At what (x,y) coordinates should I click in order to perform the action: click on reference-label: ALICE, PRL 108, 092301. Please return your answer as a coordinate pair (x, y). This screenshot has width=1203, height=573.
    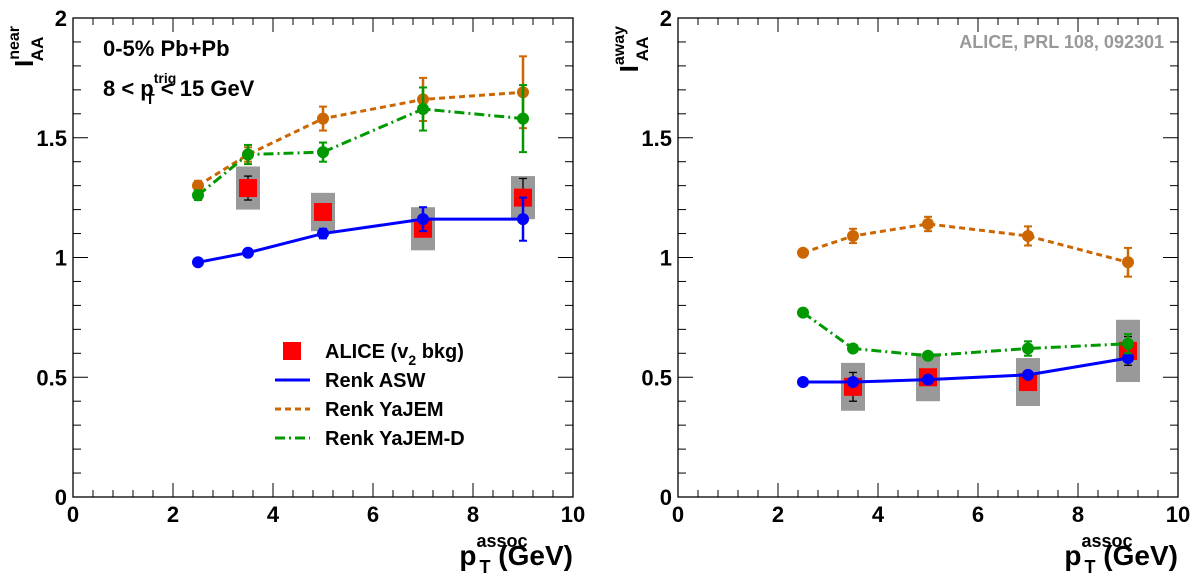
    Looking at the image, I should click on (1061, 42).